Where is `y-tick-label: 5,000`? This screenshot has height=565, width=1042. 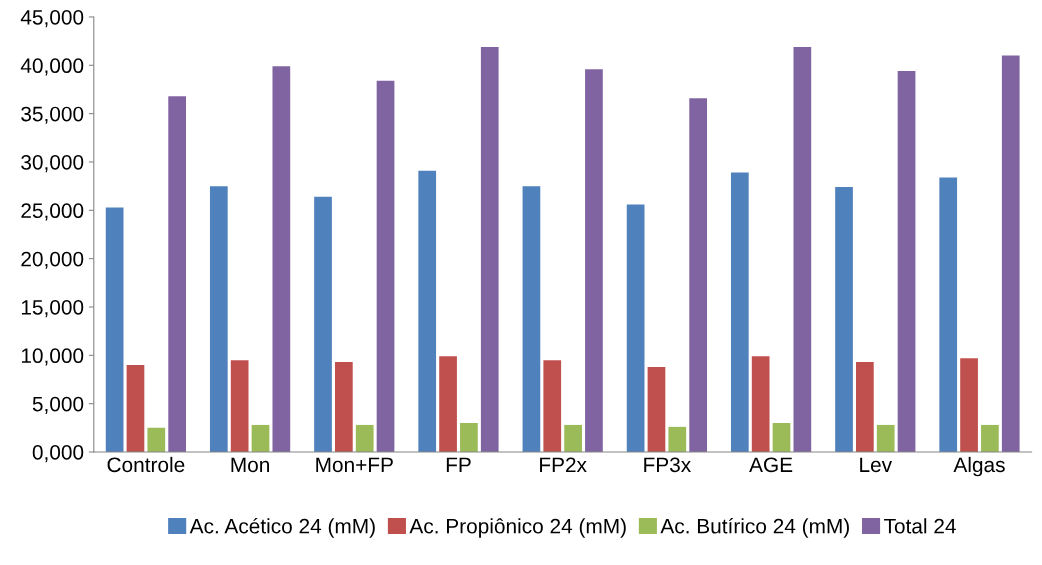
y-tick-label: 5,000 is located at coordinates (58, 405).